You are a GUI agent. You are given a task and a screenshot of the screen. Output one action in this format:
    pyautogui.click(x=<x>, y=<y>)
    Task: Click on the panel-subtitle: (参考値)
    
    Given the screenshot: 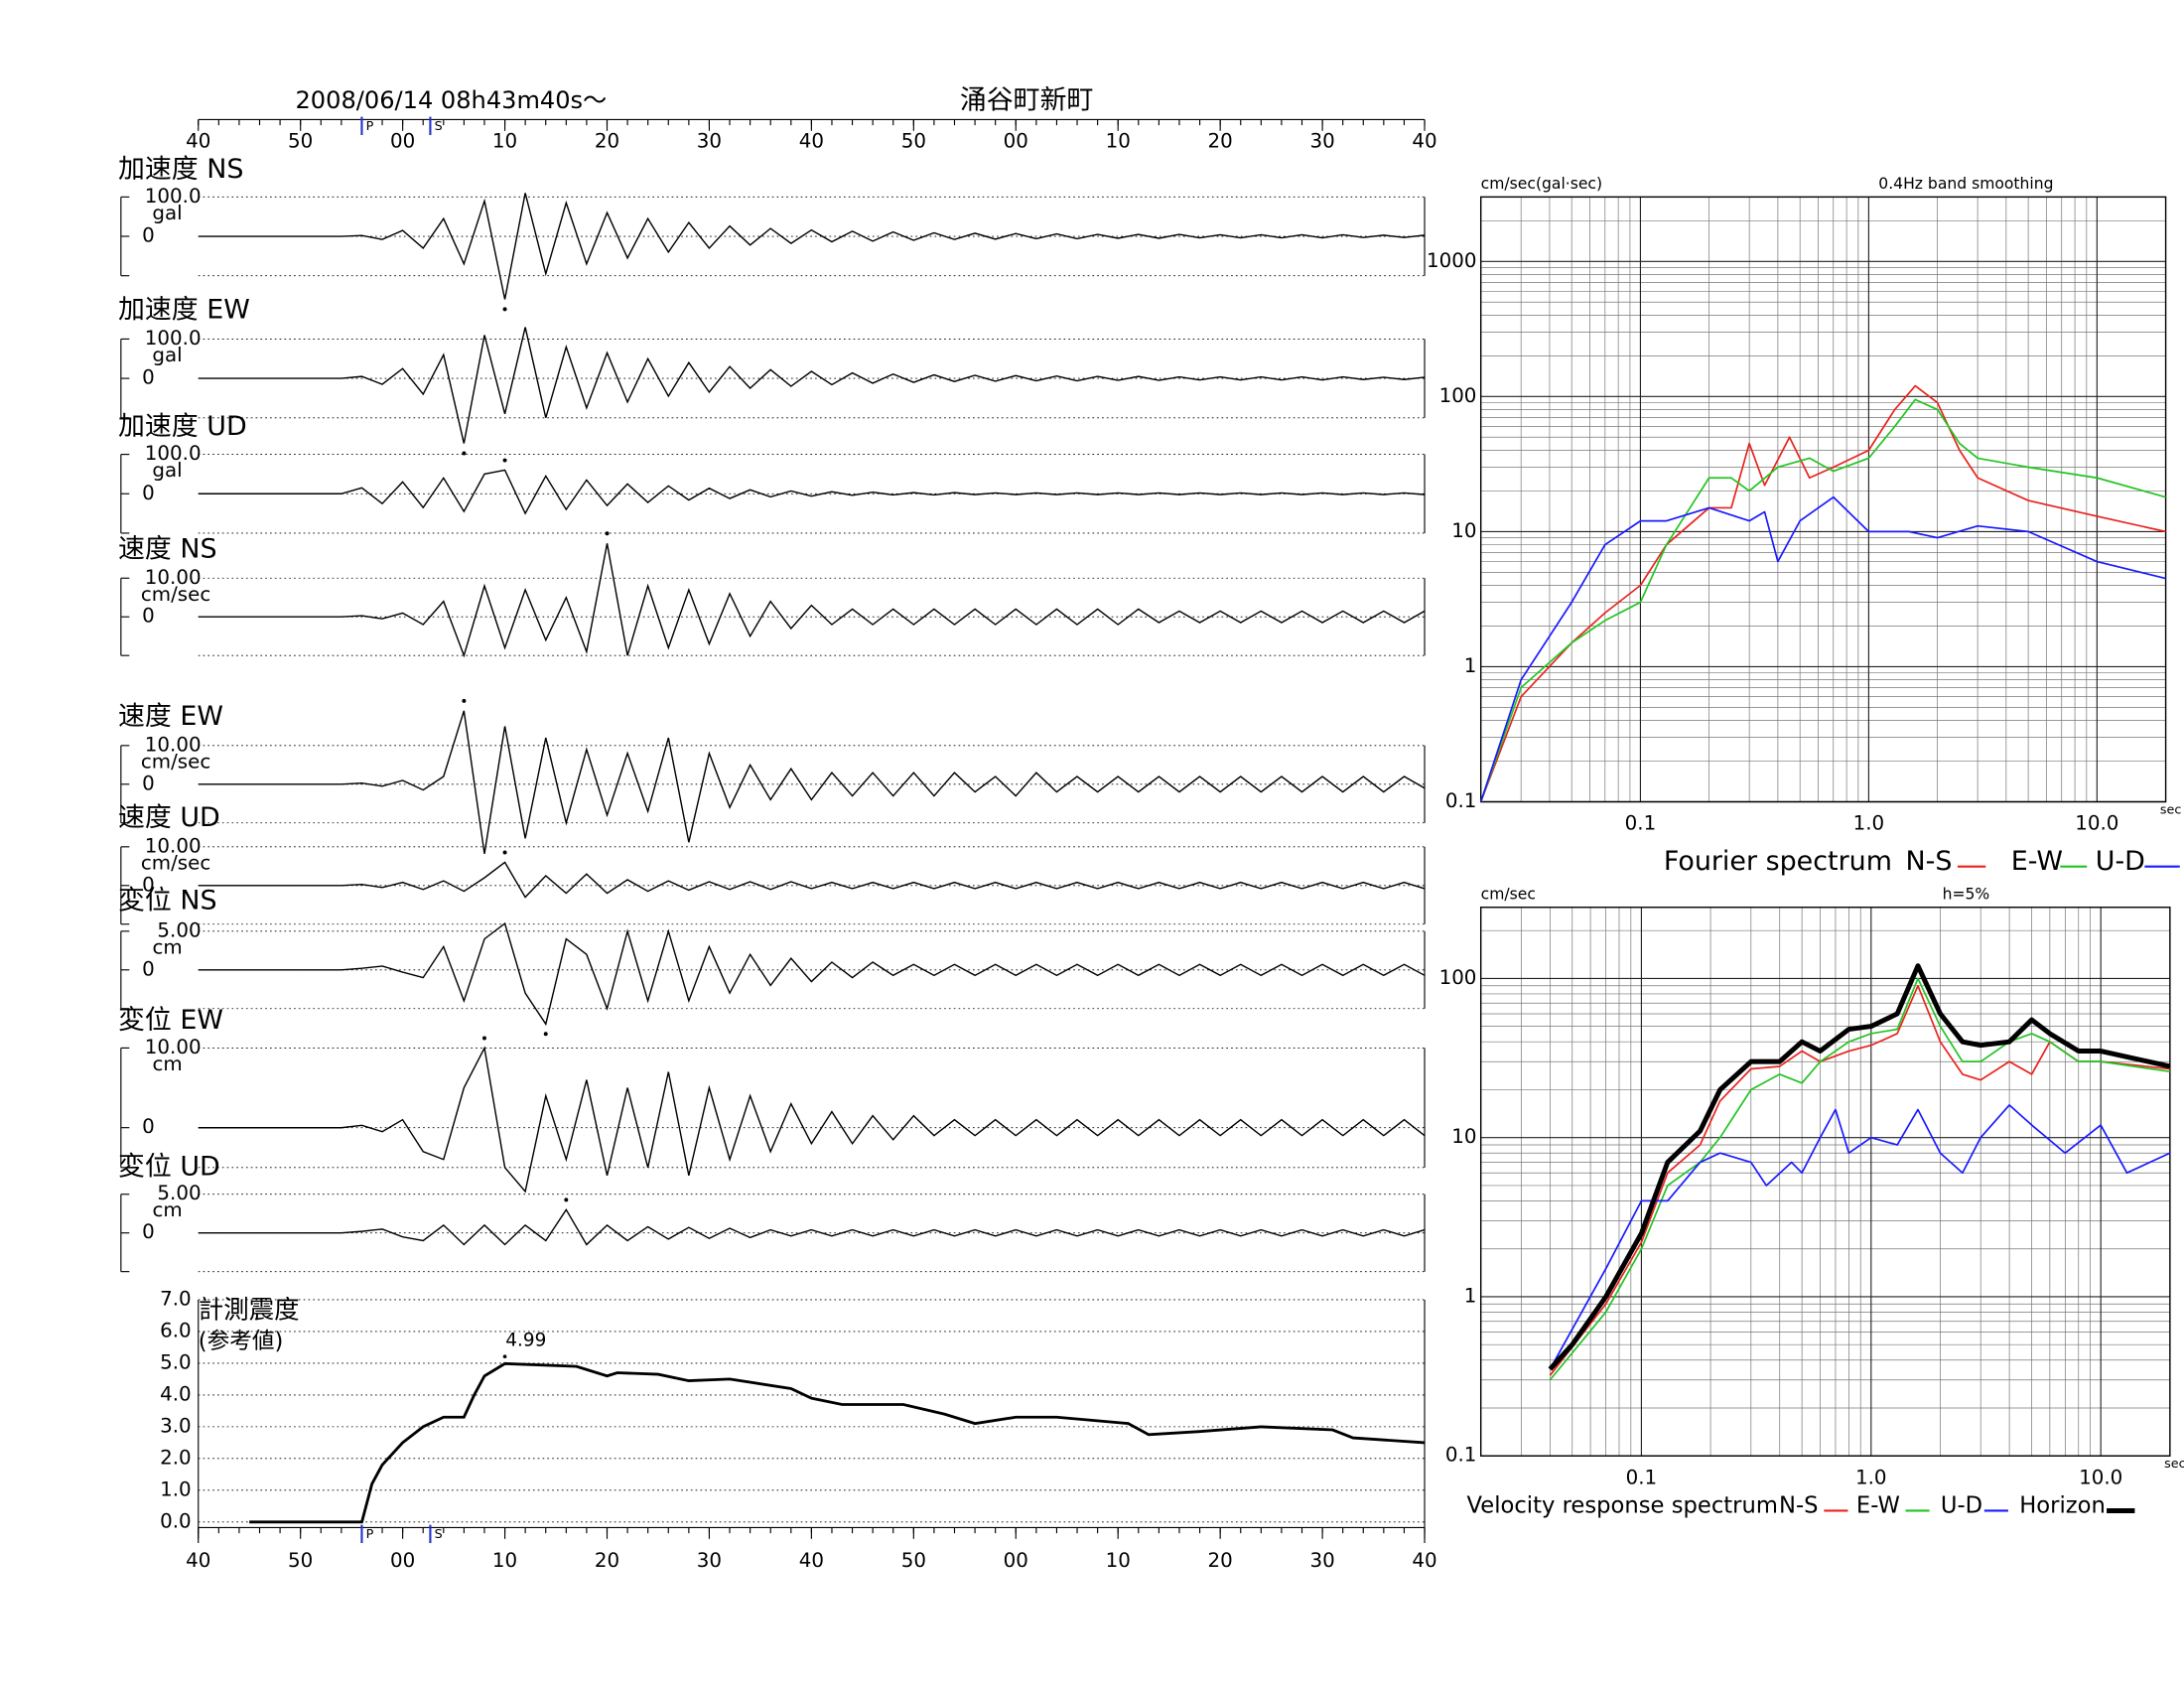 What is the action you would take?
    pyautogui.click(x=241, y=1341)
    